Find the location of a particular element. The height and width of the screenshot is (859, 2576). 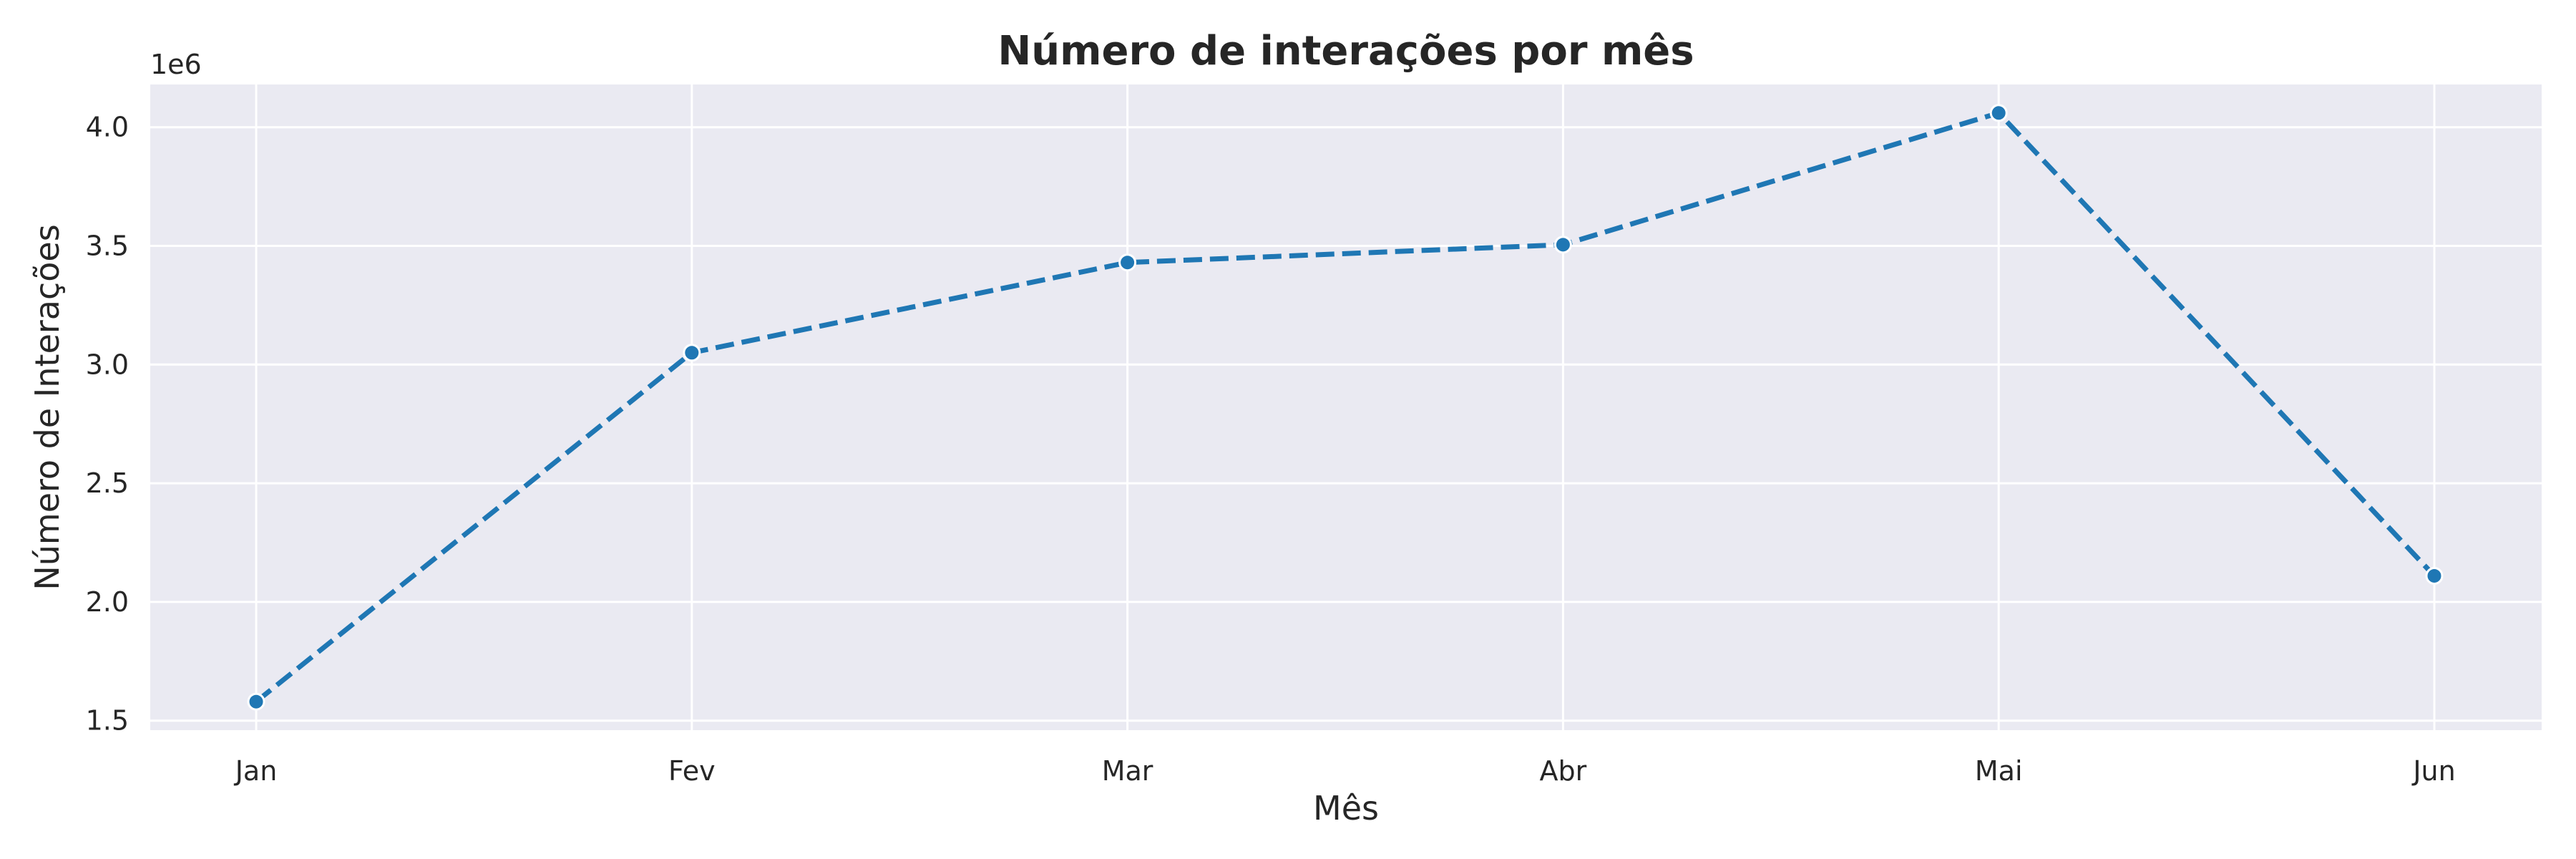

y-axis-label: Número de Interações is located at coordinates (48, 407).